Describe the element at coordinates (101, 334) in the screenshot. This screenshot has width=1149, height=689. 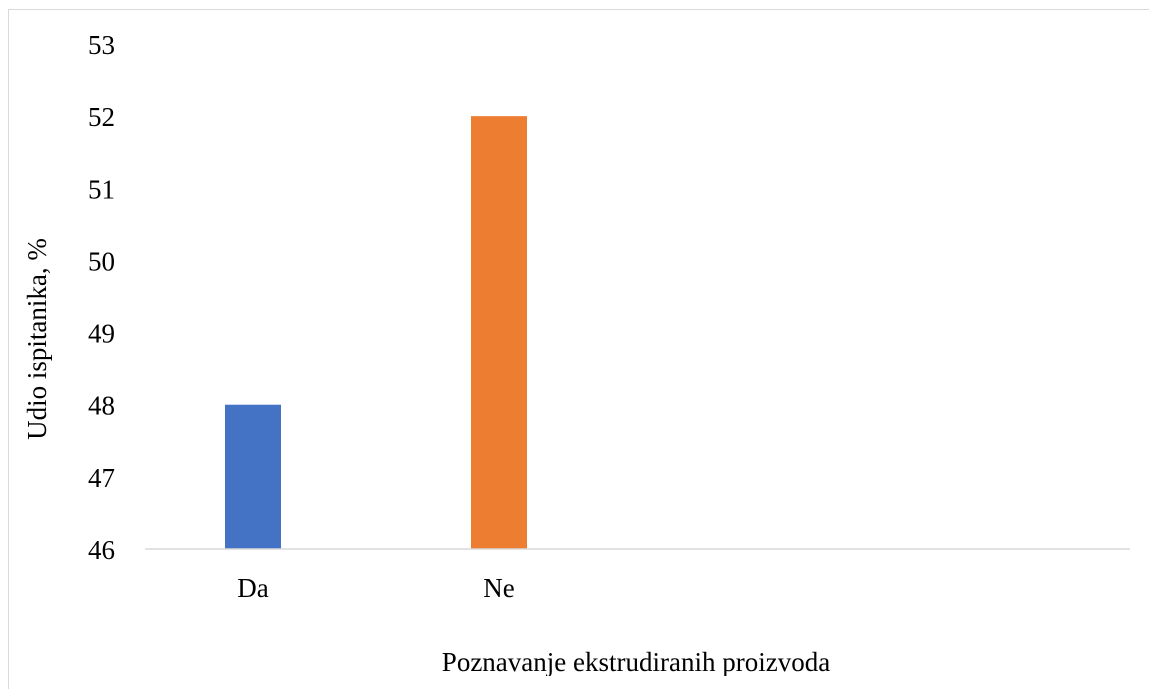
I see `y-tick-label: 49` at that location.